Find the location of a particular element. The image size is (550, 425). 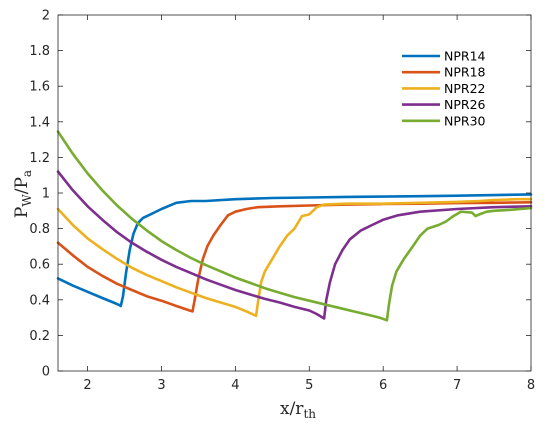

y-tick-label: 1.8 is located at coordinates (39, 51).